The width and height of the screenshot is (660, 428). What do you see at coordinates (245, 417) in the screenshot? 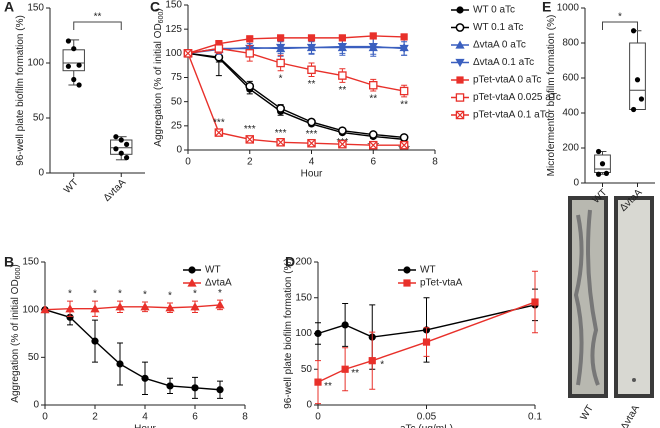
I see `x-tick-label: 8` at bounding box center [245, 417].